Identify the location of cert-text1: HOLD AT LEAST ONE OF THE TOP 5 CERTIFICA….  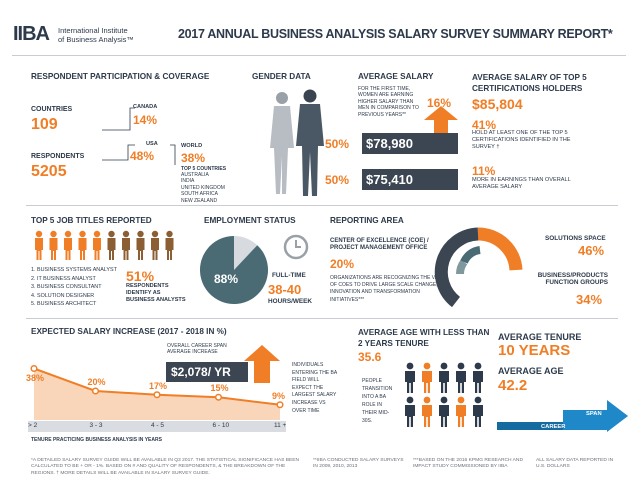
(521, 140).